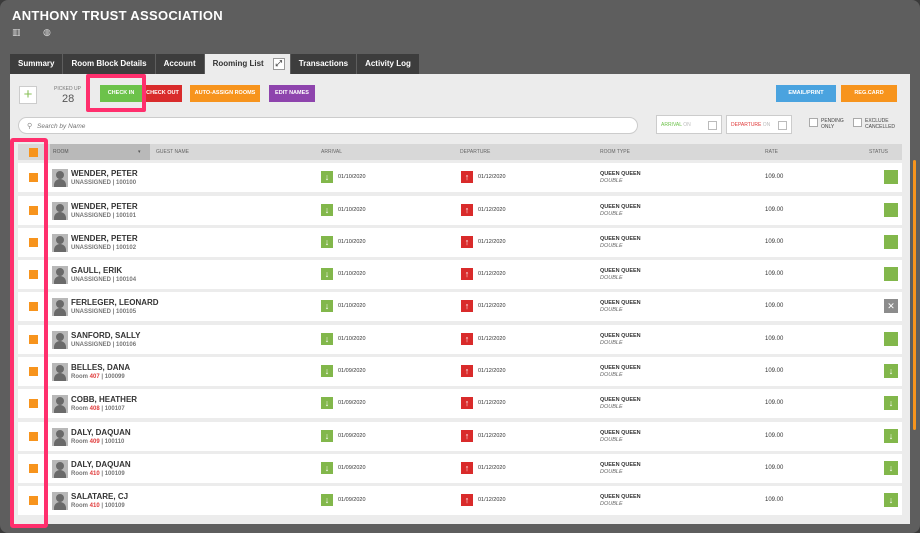 The height and width of the screenshot is (533, 920). What do you see at coordinates (475, 152) in the screenshot?
I see `column-departure: DEPARTURE` at bounding box center [475, 152].